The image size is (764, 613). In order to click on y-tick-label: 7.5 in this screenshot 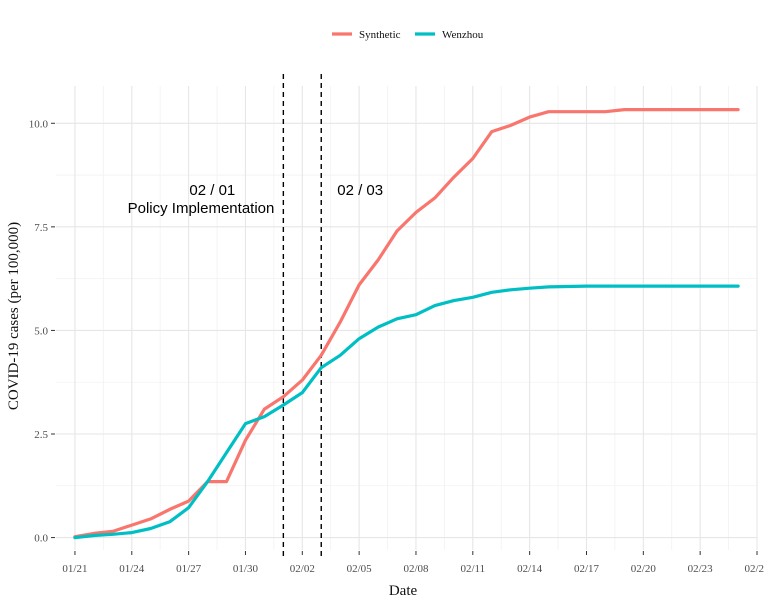, I will do `click(41, 228)`.